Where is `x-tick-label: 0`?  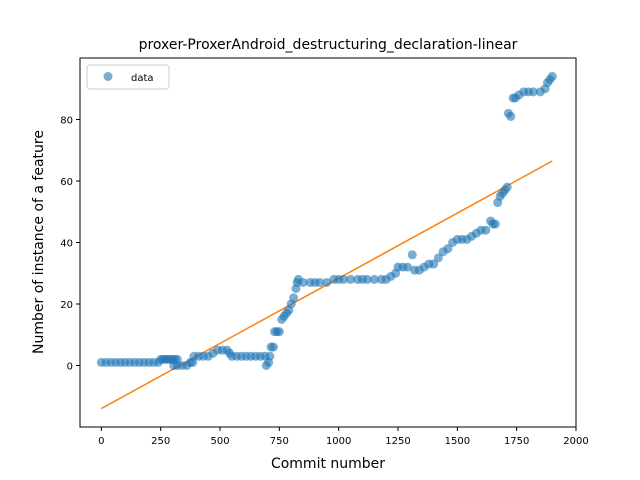 x-tick-label: 0 is located at coordinates (101, 441).